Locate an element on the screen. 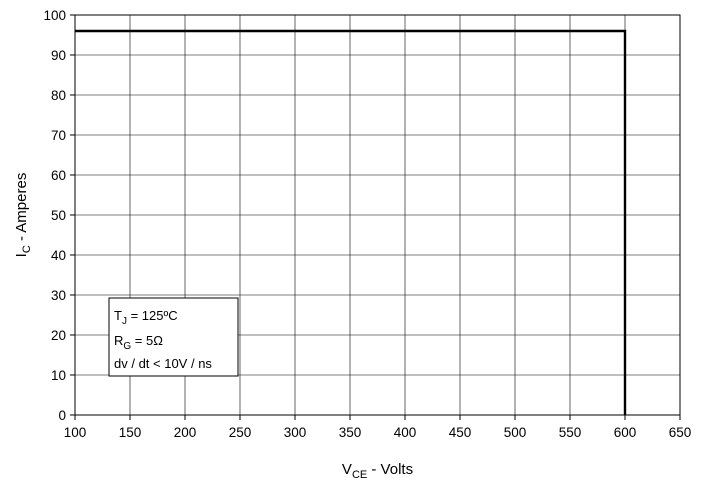 The image size is (710, 485). x-tick-label: 450 is located at coordinates (460, 432).